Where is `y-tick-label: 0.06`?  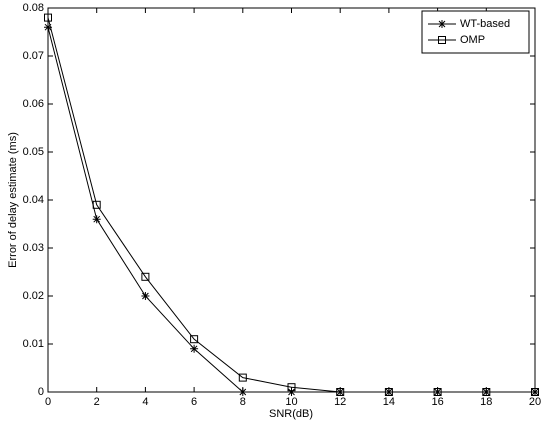 y-tick-label: 0.06 is located at coordinates (33, 104).